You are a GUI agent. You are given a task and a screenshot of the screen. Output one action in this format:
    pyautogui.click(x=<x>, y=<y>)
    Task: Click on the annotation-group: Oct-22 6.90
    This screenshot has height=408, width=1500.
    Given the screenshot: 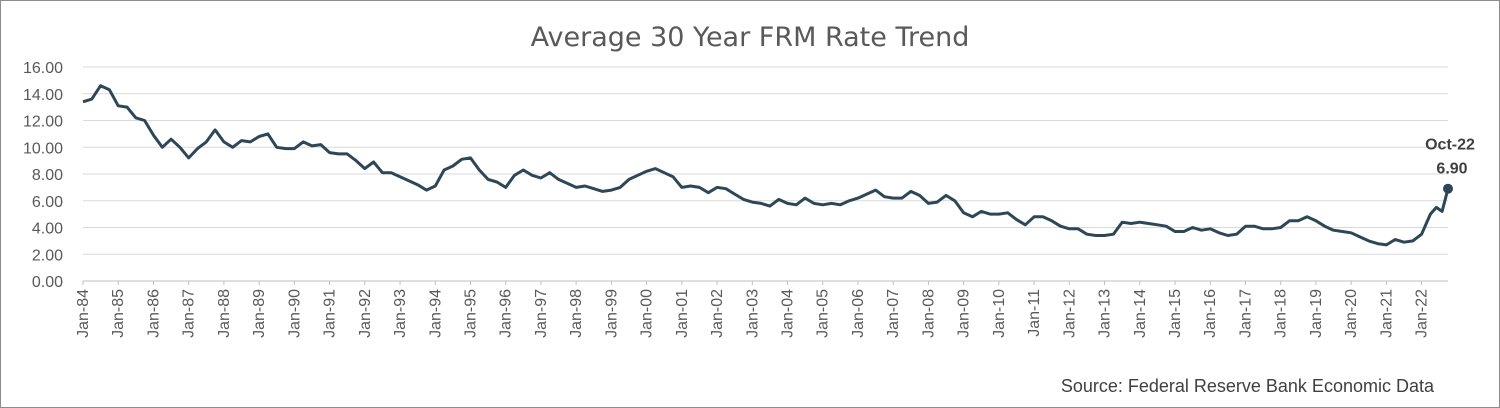 What is the action you would take?
    pyautogui.click(x=1450, y=165)
    